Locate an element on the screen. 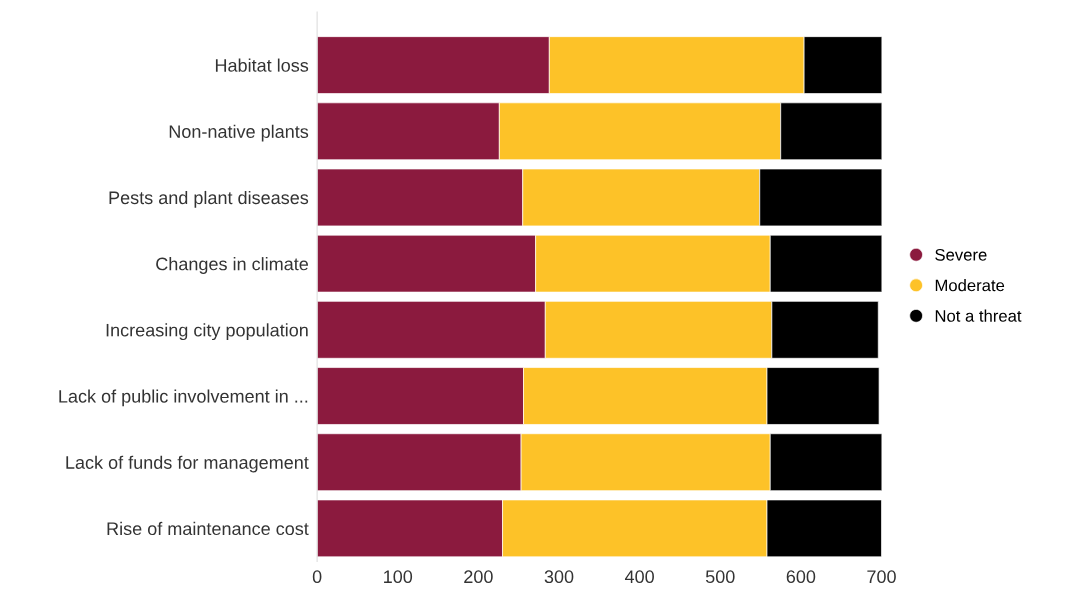 The width and height of the screenshot is (1075, 607). y-tick-label: Lack of funds for management is located at coordinates (187, 464).